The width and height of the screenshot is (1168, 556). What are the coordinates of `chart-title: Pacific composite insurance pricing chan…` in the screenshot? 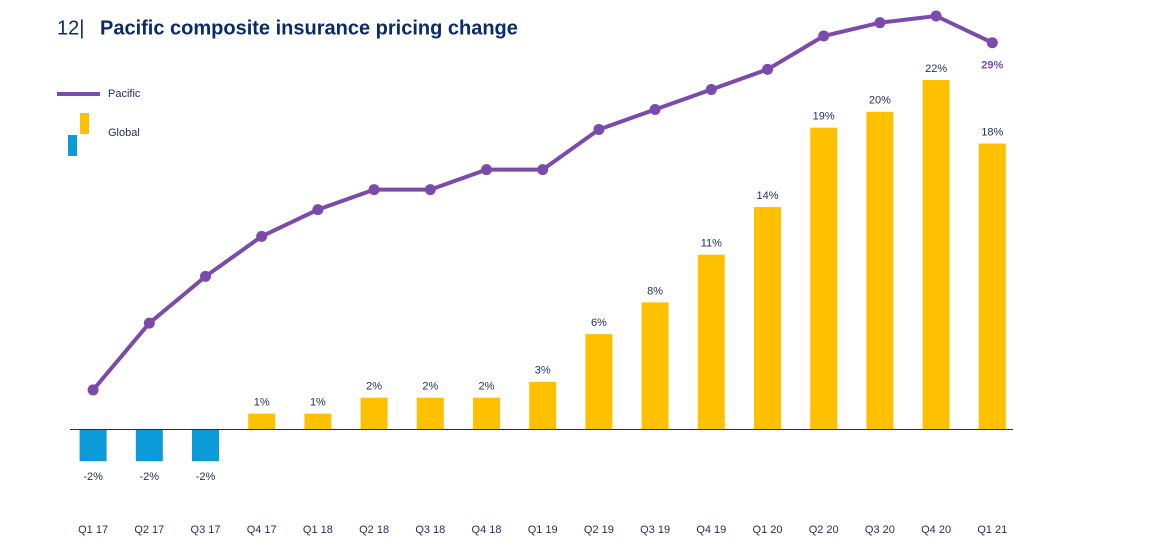 It's located at (309, 28).